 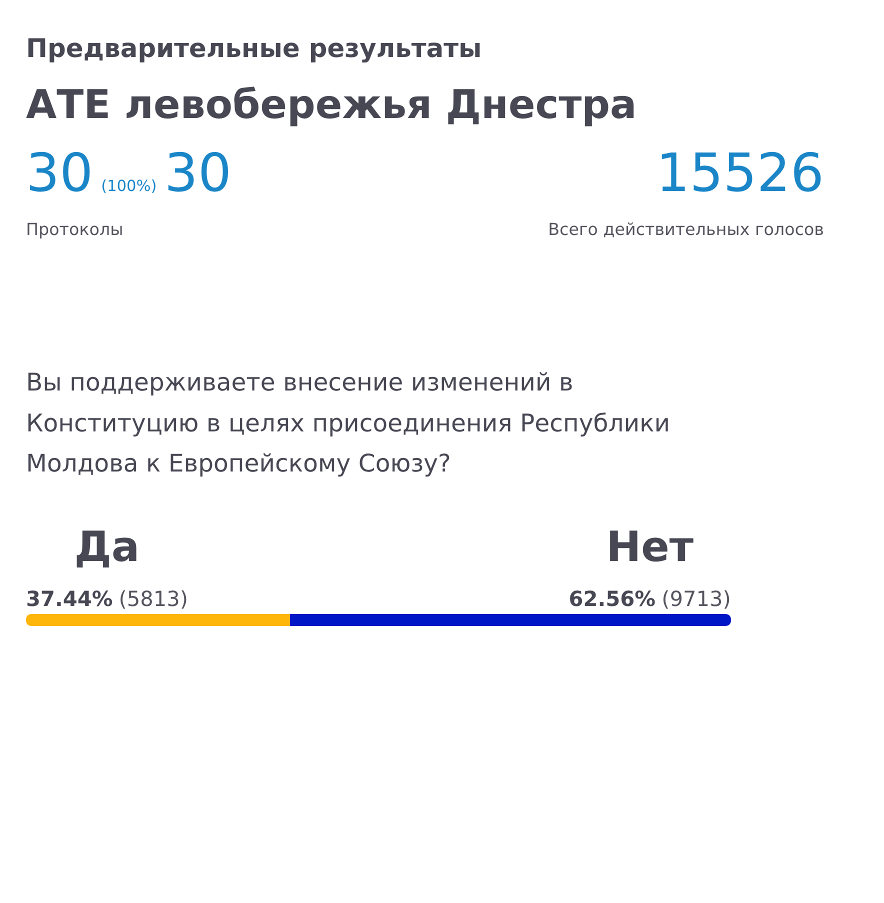 I want to click on text: Вы поддерживаете внесение изменений в Конституцию в целях присоединения Республики Молдова к Европейскому Союзу?, so click(x=348, y=424).